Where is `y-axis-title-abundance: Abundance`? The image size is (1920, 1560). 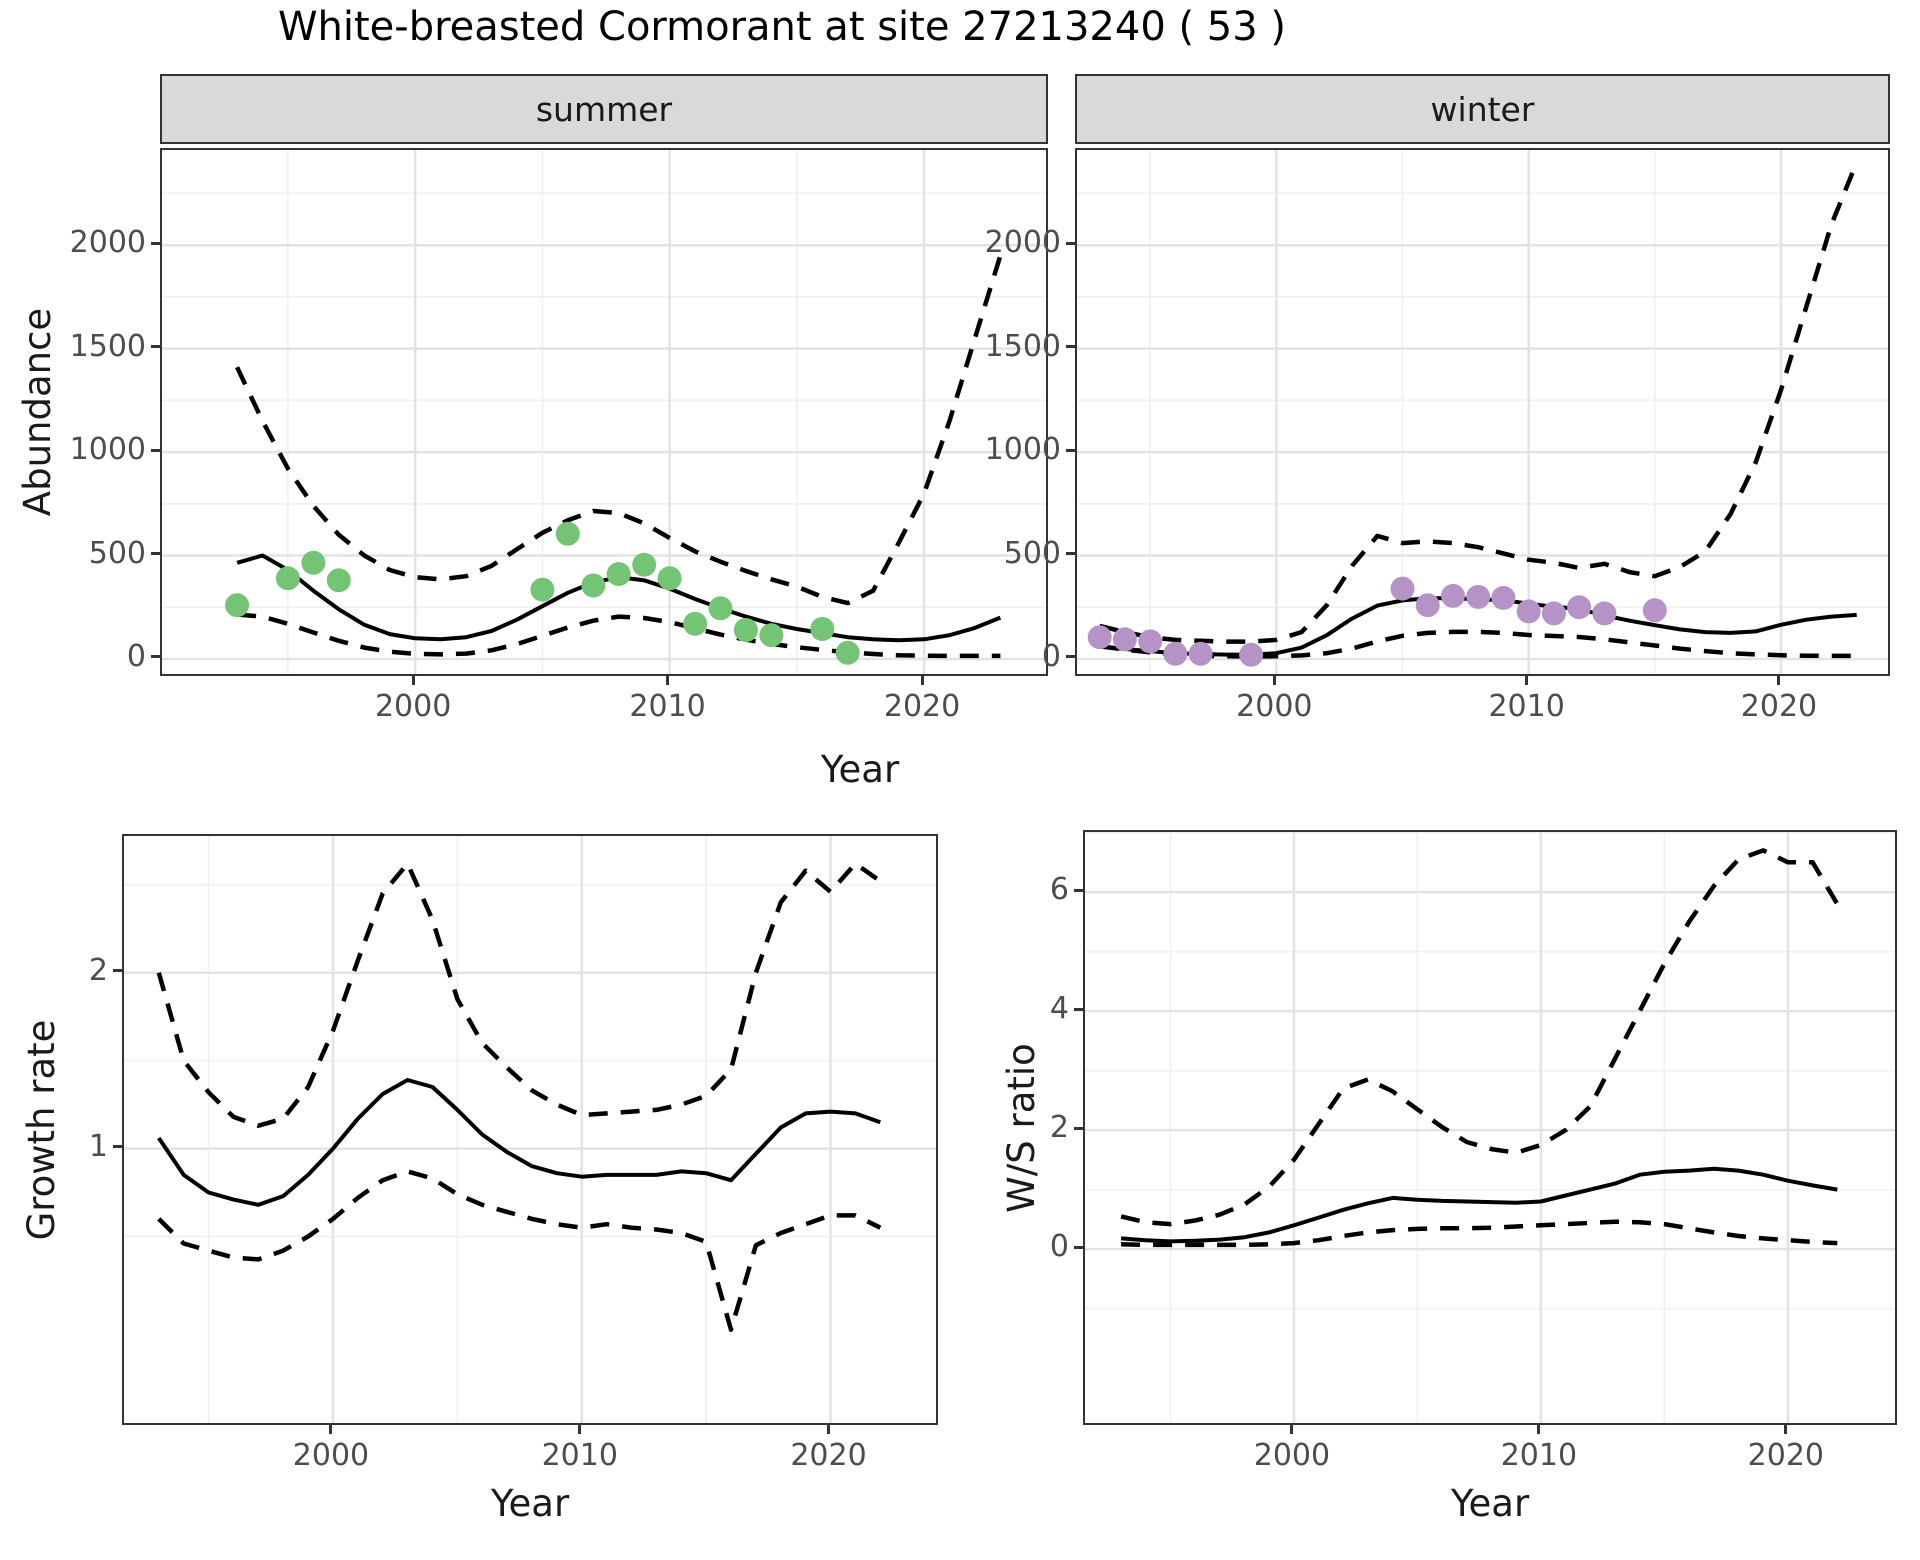
y-axis-title-abundance: Abundance is located at coordinates (37, 412).